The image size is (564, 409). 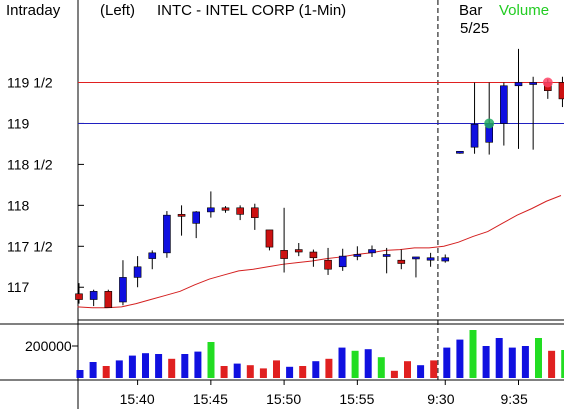 I want to click on x-tick-label: 9:30, so click(x=440, y=399).